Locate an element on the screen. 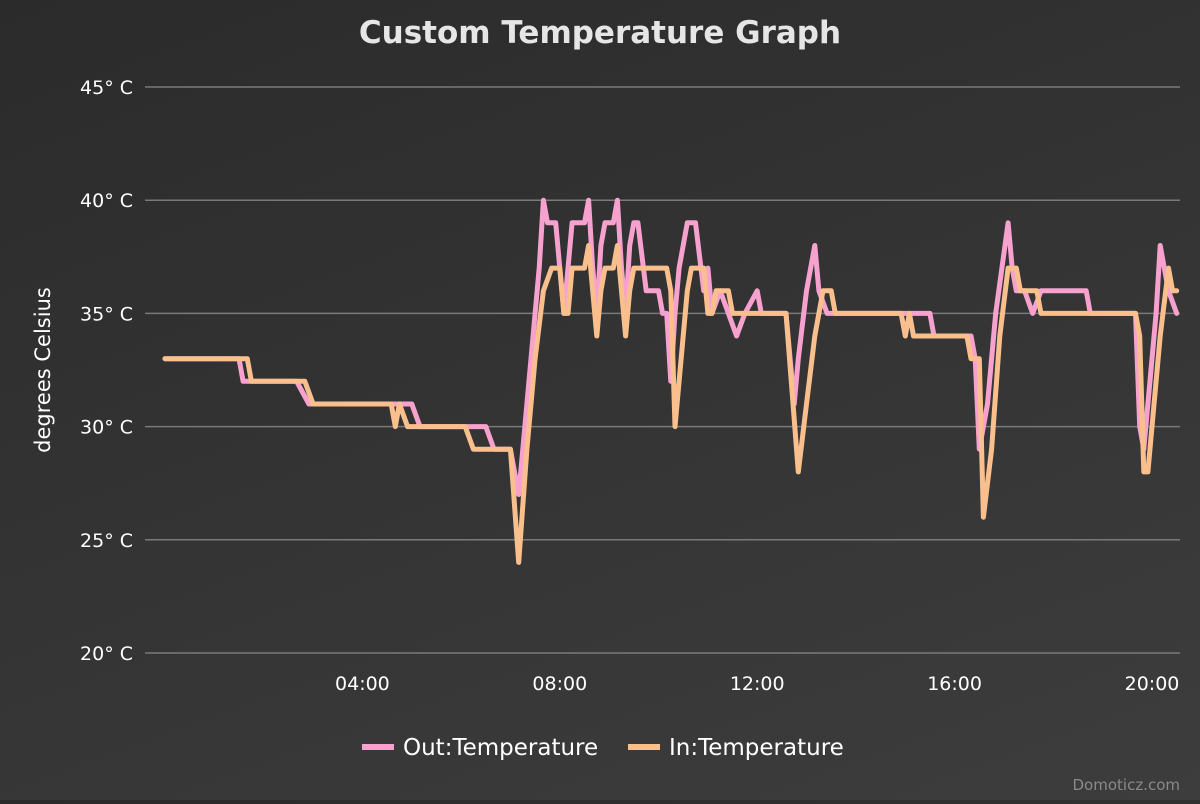 This screenshot has height=804, width=1200. y-tick-label: 45° C is located at coordinates (106, 88).